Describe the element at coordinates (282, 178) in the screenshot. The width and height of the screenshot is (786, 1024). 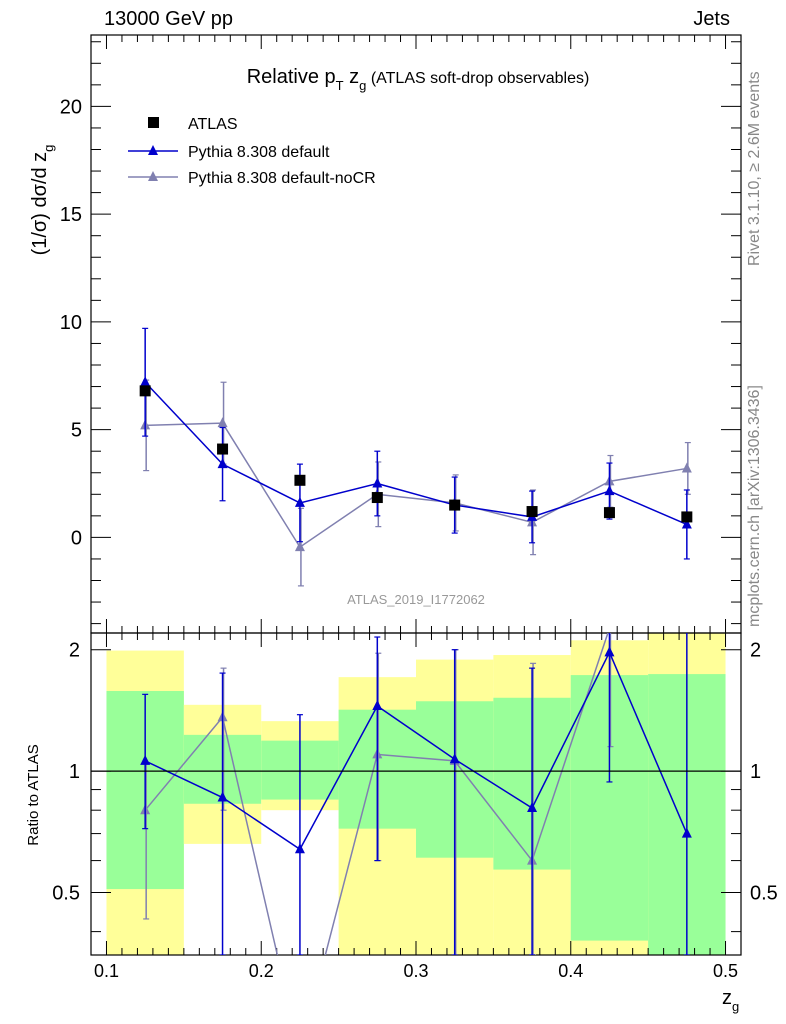
I see `legend-label-pythia-nocr: Pythia 8.308 default-noCR` at that location.